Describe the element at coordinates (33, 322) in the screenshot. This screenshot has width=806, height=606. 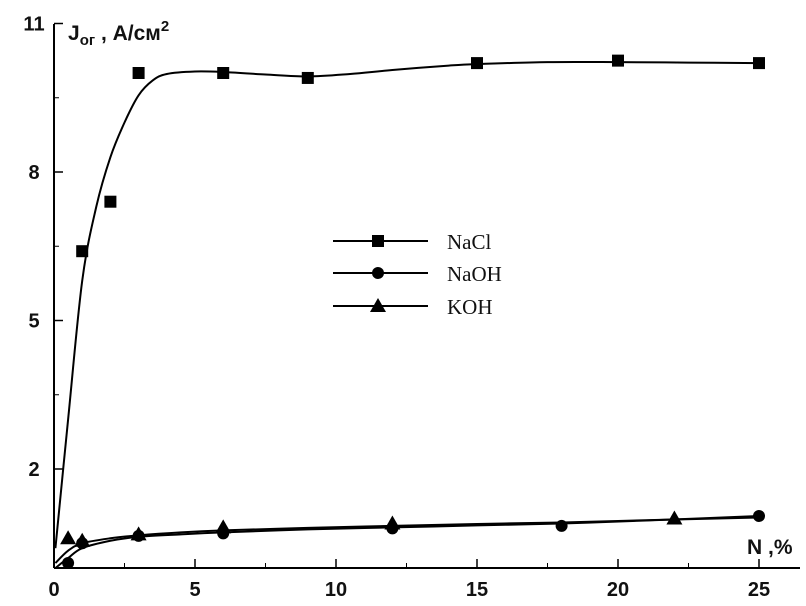
I see `y-tick-label: 5` at that location.